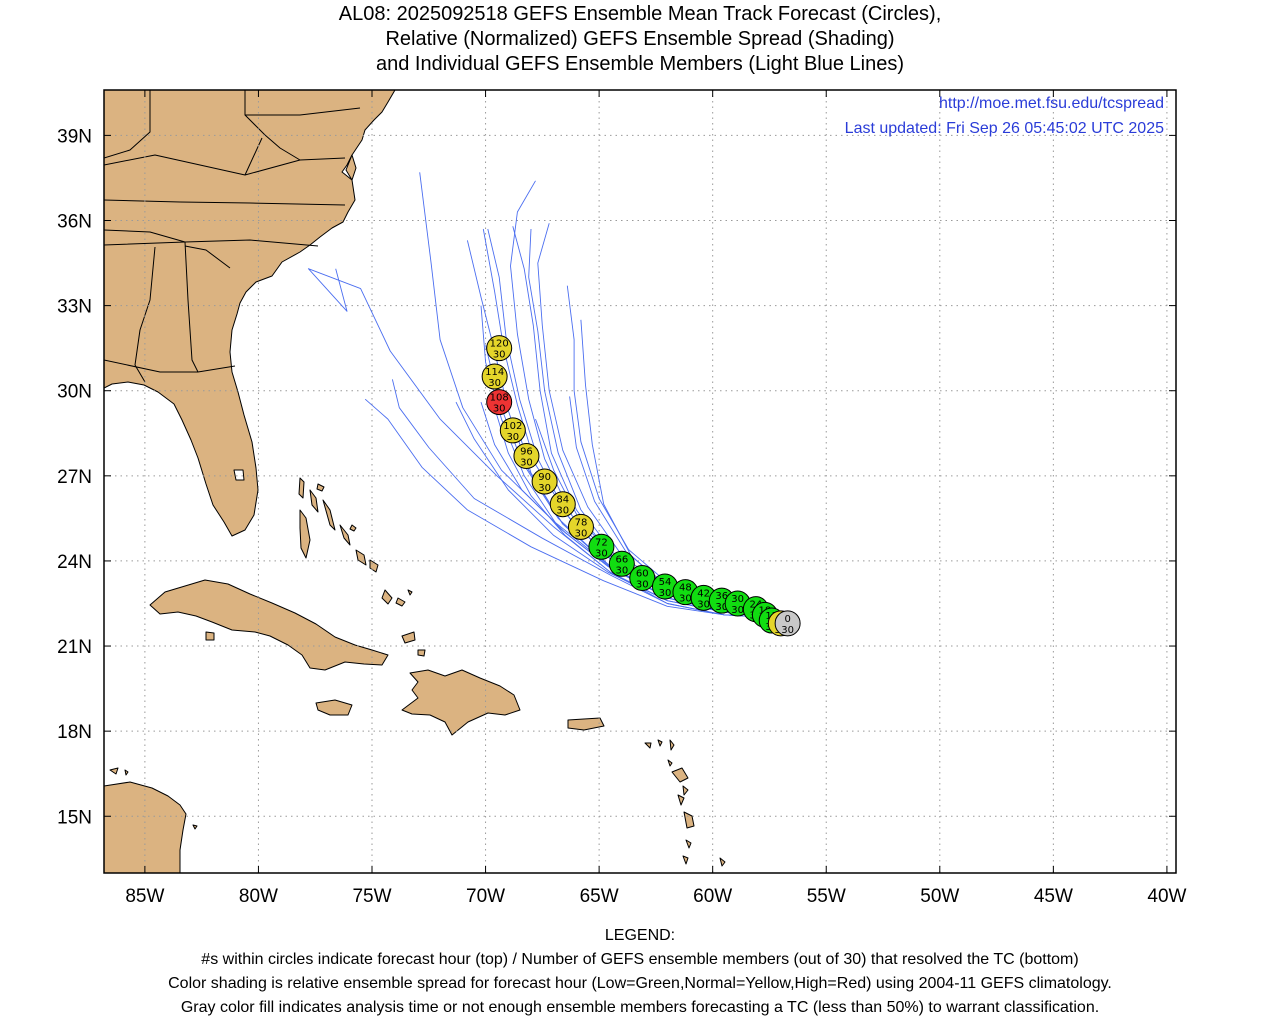 The image size is (1280, 1024). What do you see at coordinates (74, 817) in the screenshot?
I see `lat-tick-label: 15N` at bounding box center [74, 817].